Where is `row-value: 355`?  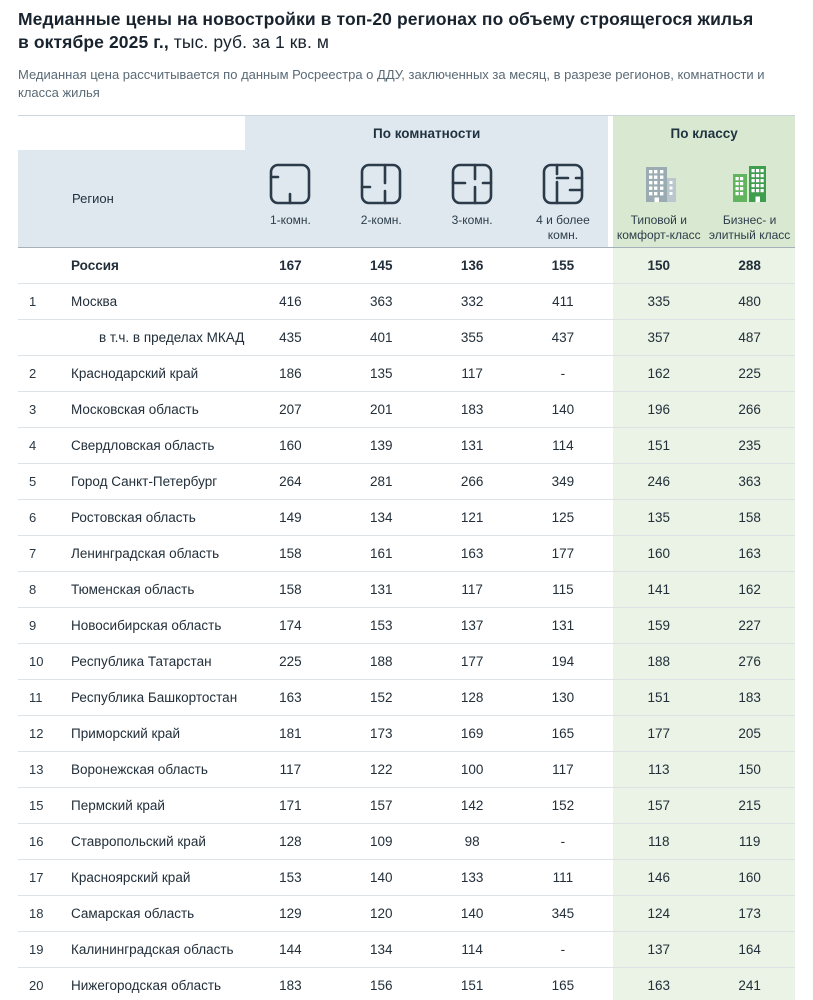 row-value: 355 is located at coordinates (472, 338).